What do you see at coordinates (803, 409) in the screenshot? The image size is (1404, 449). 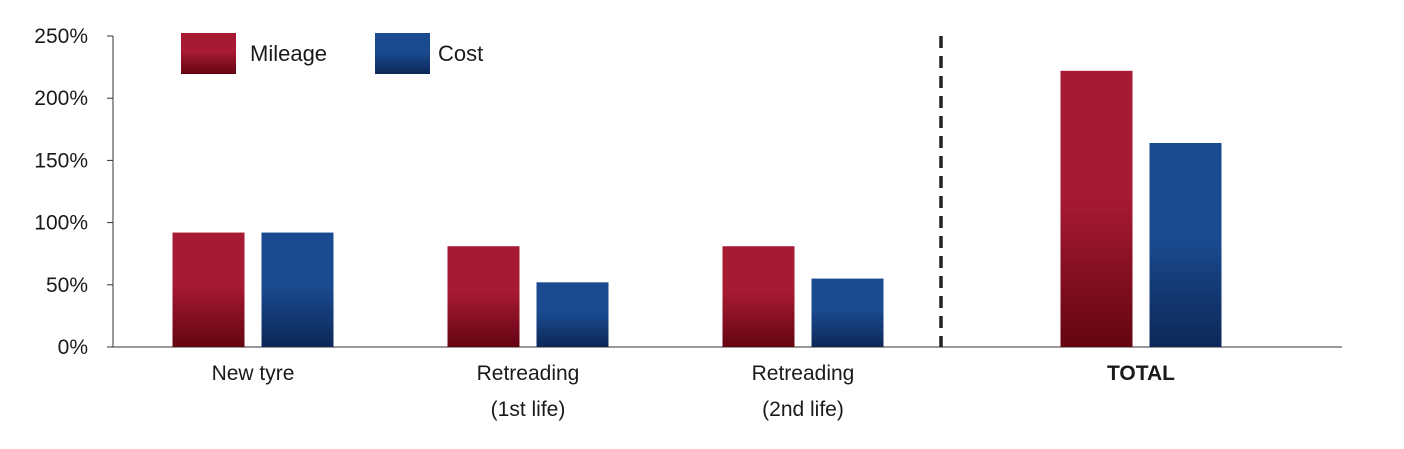 I see `x-category-label: (2nd life)` at bounding box center [803, 409].